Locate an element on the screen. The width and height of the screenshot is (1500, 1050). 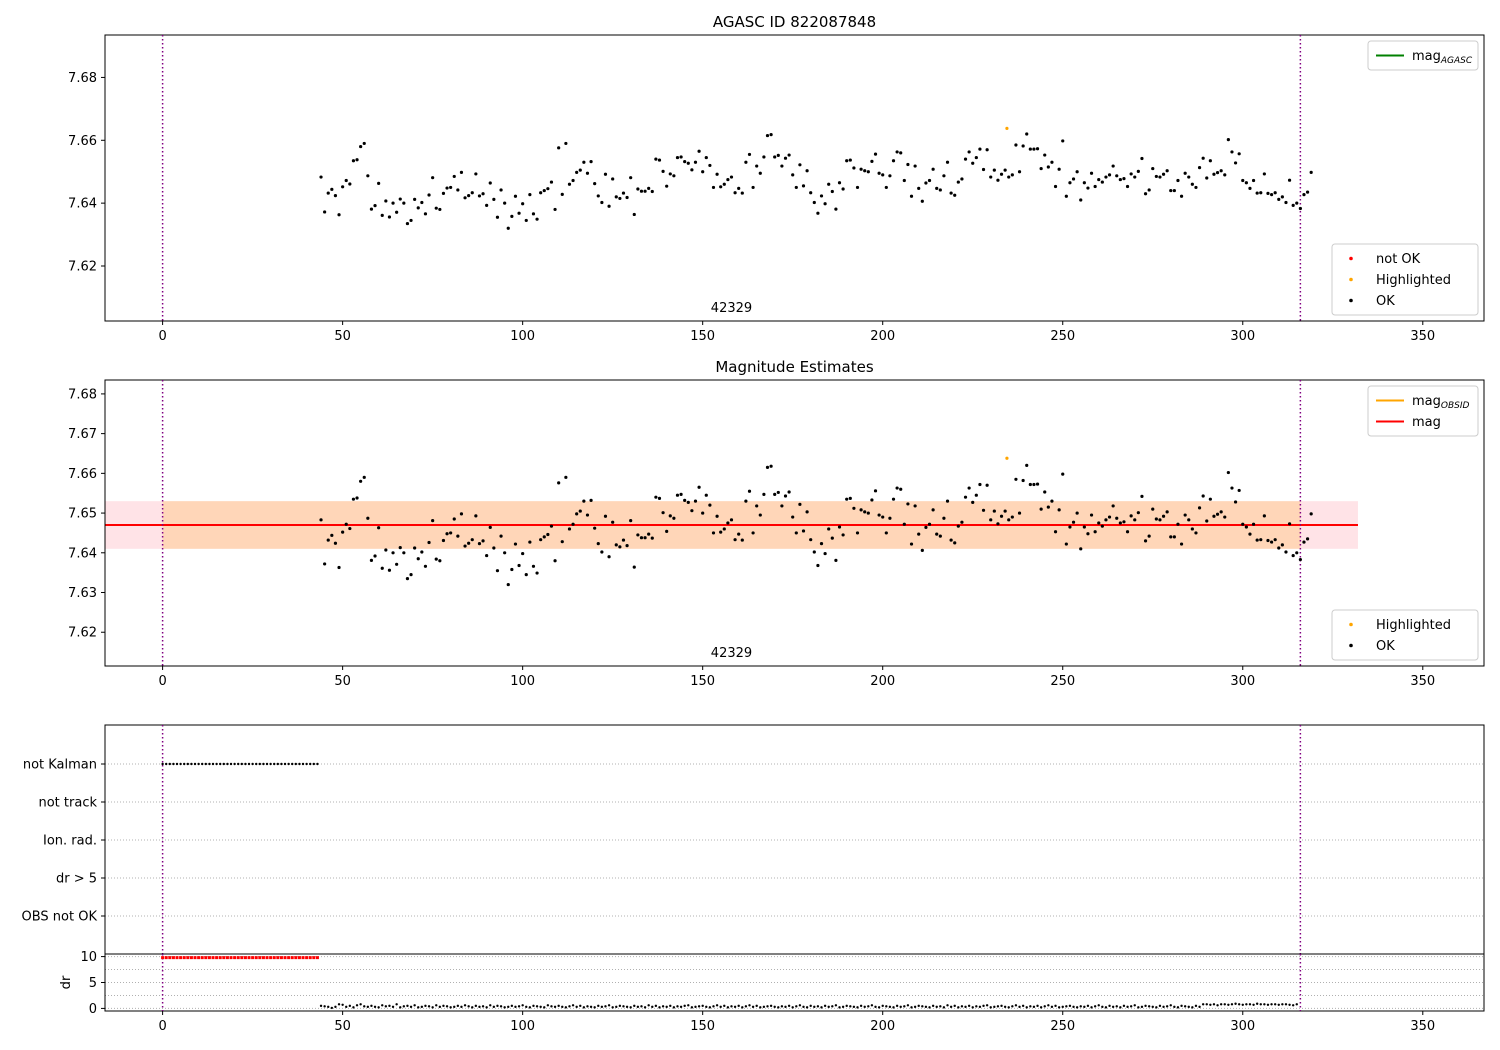
x-tick-label-3-6: 300 is located at coordinates (1242, 1026).